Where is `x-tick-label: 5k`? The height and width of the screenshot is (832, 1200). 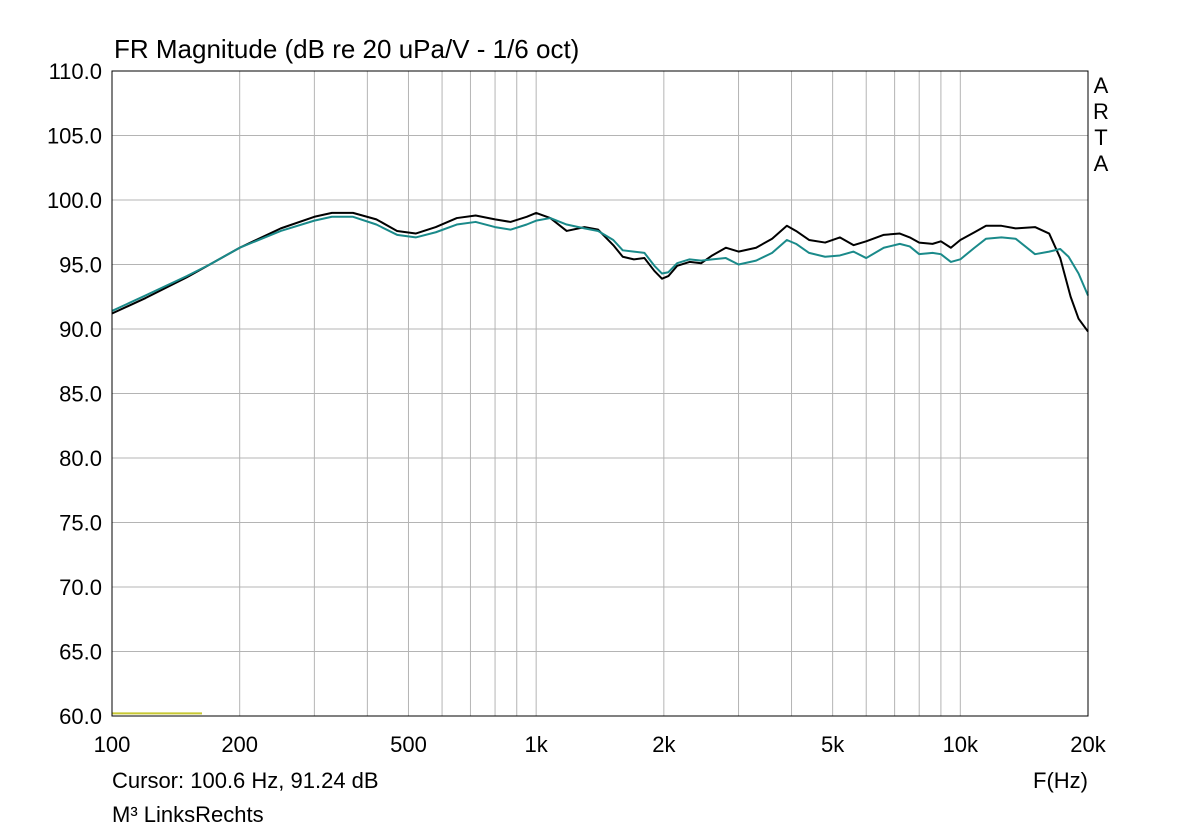 x-tick-label: 5k is located at coordinates (833, 744).